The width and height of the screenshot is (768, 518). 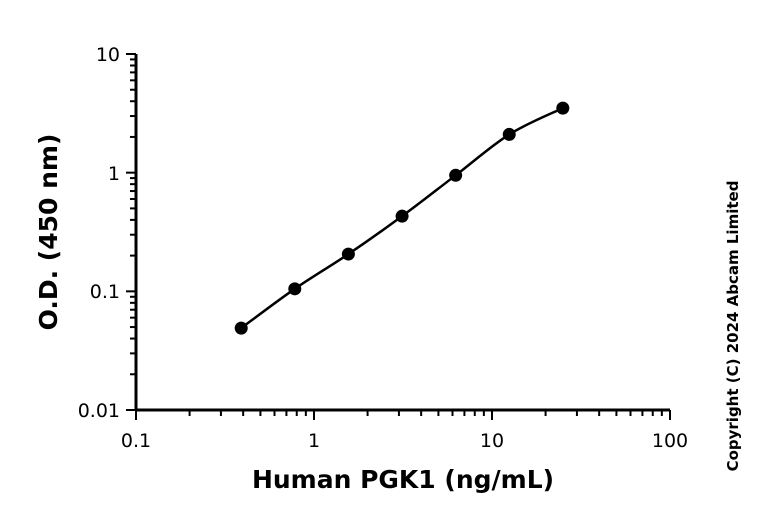 What do you see at coordinates (314, 441) in the screenshot?
I see `x-tick-label: 1` at bounding box center [314, 441].